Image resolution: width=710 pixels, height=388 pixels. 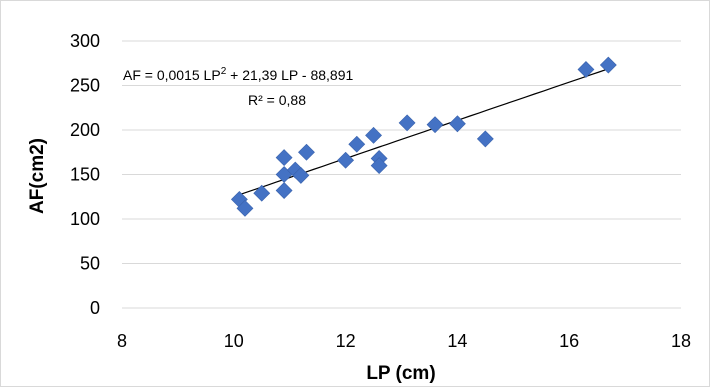 What do you see at coordinates (85, 86) in the screenshot?
I see `y-tick-label: 250` at bounding box center [85, 86].